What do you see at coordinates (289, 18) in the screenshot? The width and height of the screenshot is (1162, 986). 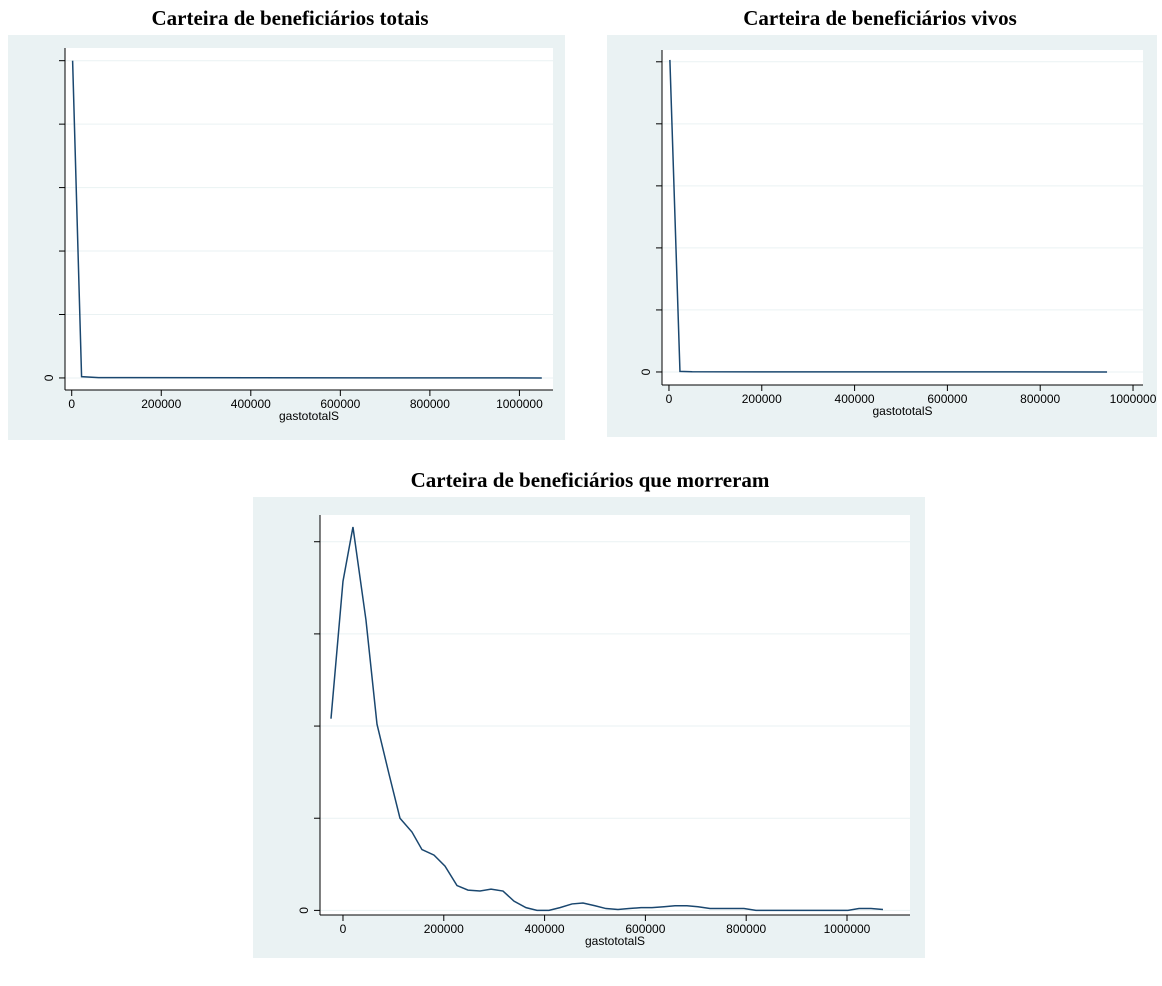 I see `chart-title: Carteira de beneficiários totais` at bounding box center [289, 18].